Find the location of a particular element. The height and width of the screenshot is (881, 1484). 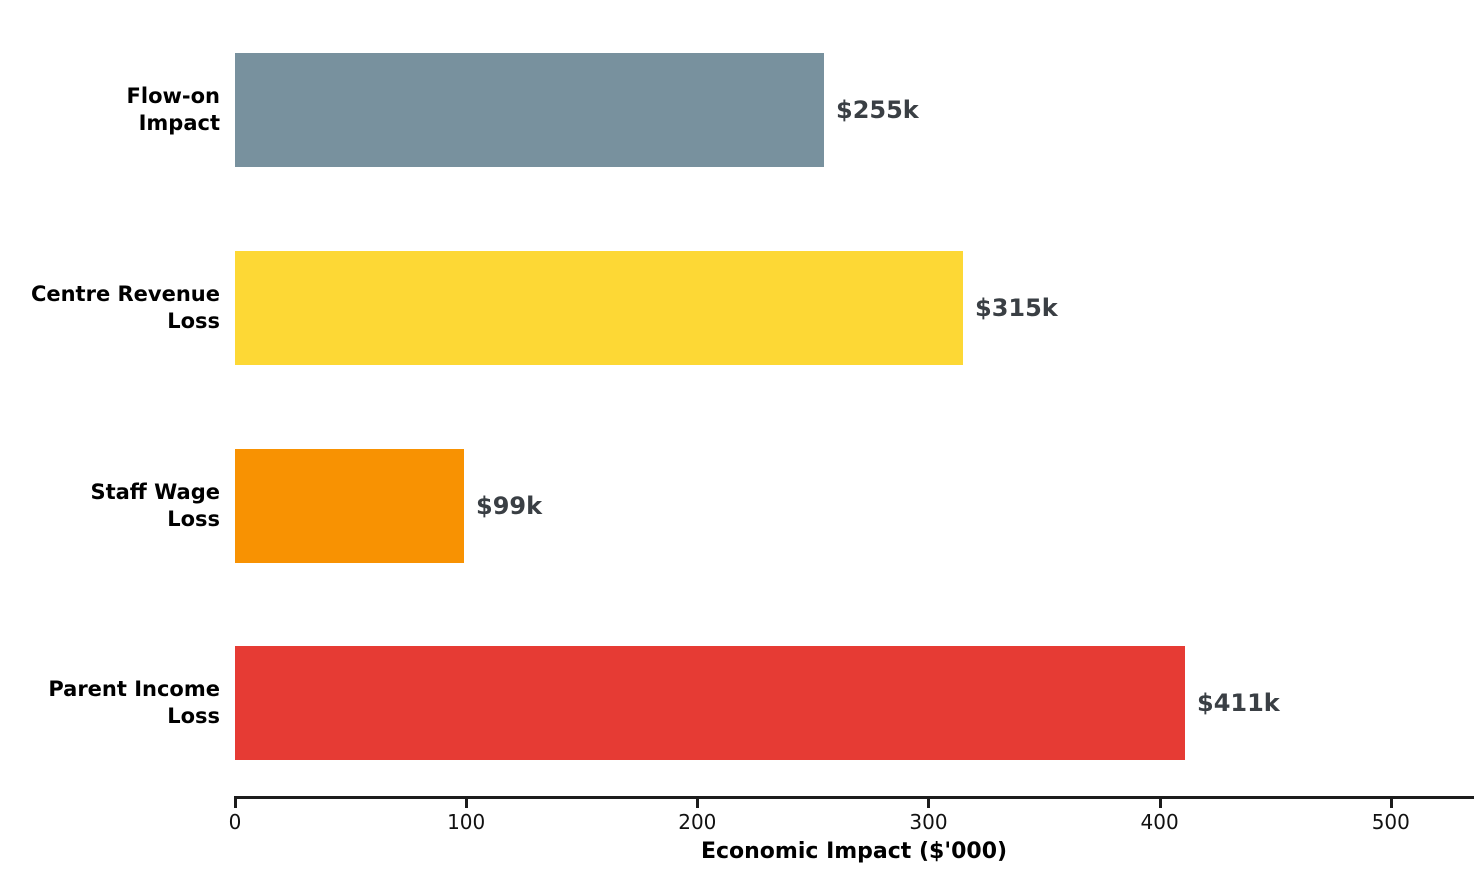

value-label: $411k is located at coordinates (1238, 703).